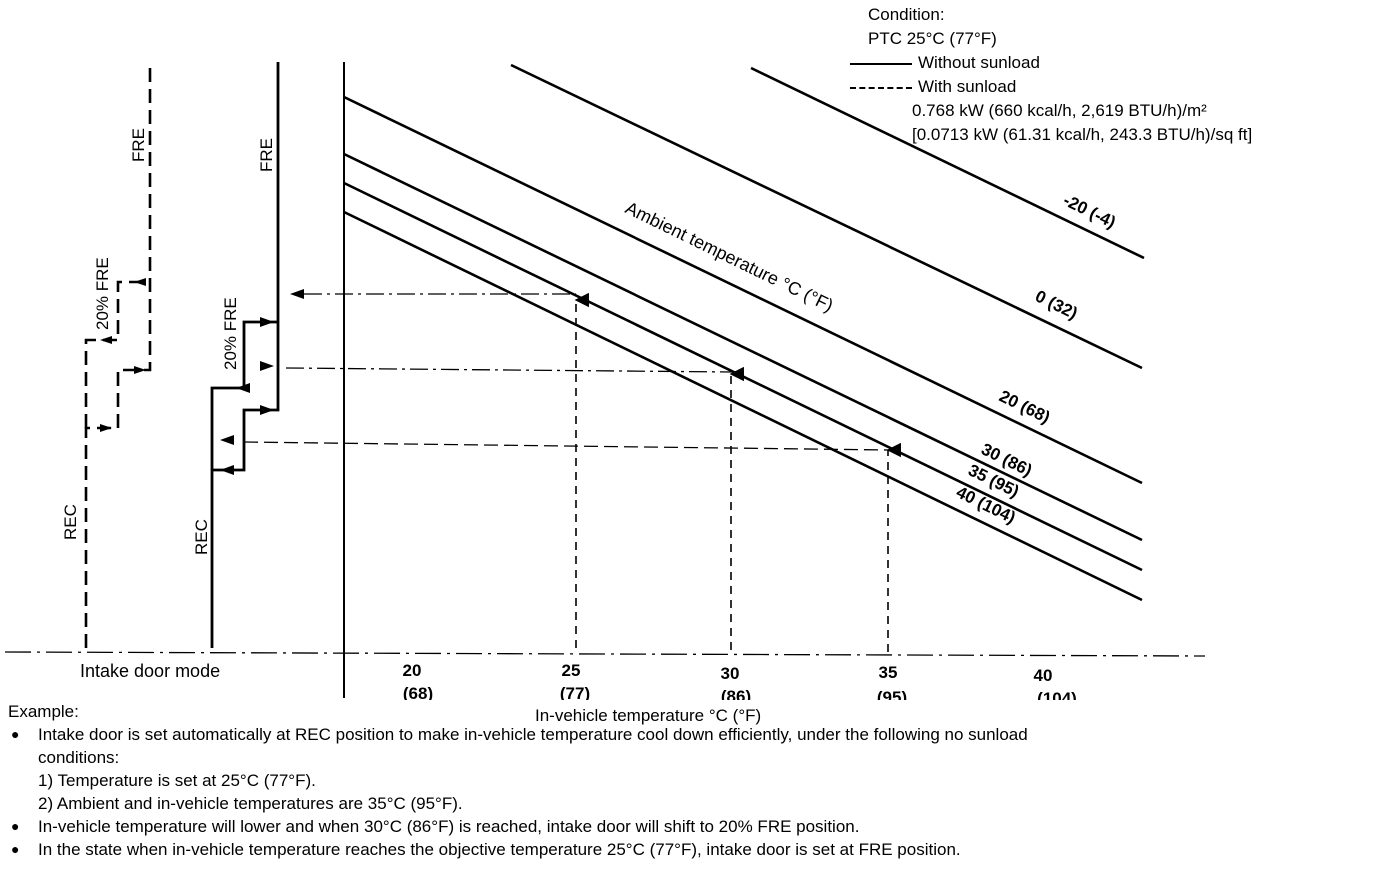  Describe the element at coordinates (177, 780) in the screenshot. I see `note-item-1: 1) Temperature is set at 25°C (77°F).` at that location.